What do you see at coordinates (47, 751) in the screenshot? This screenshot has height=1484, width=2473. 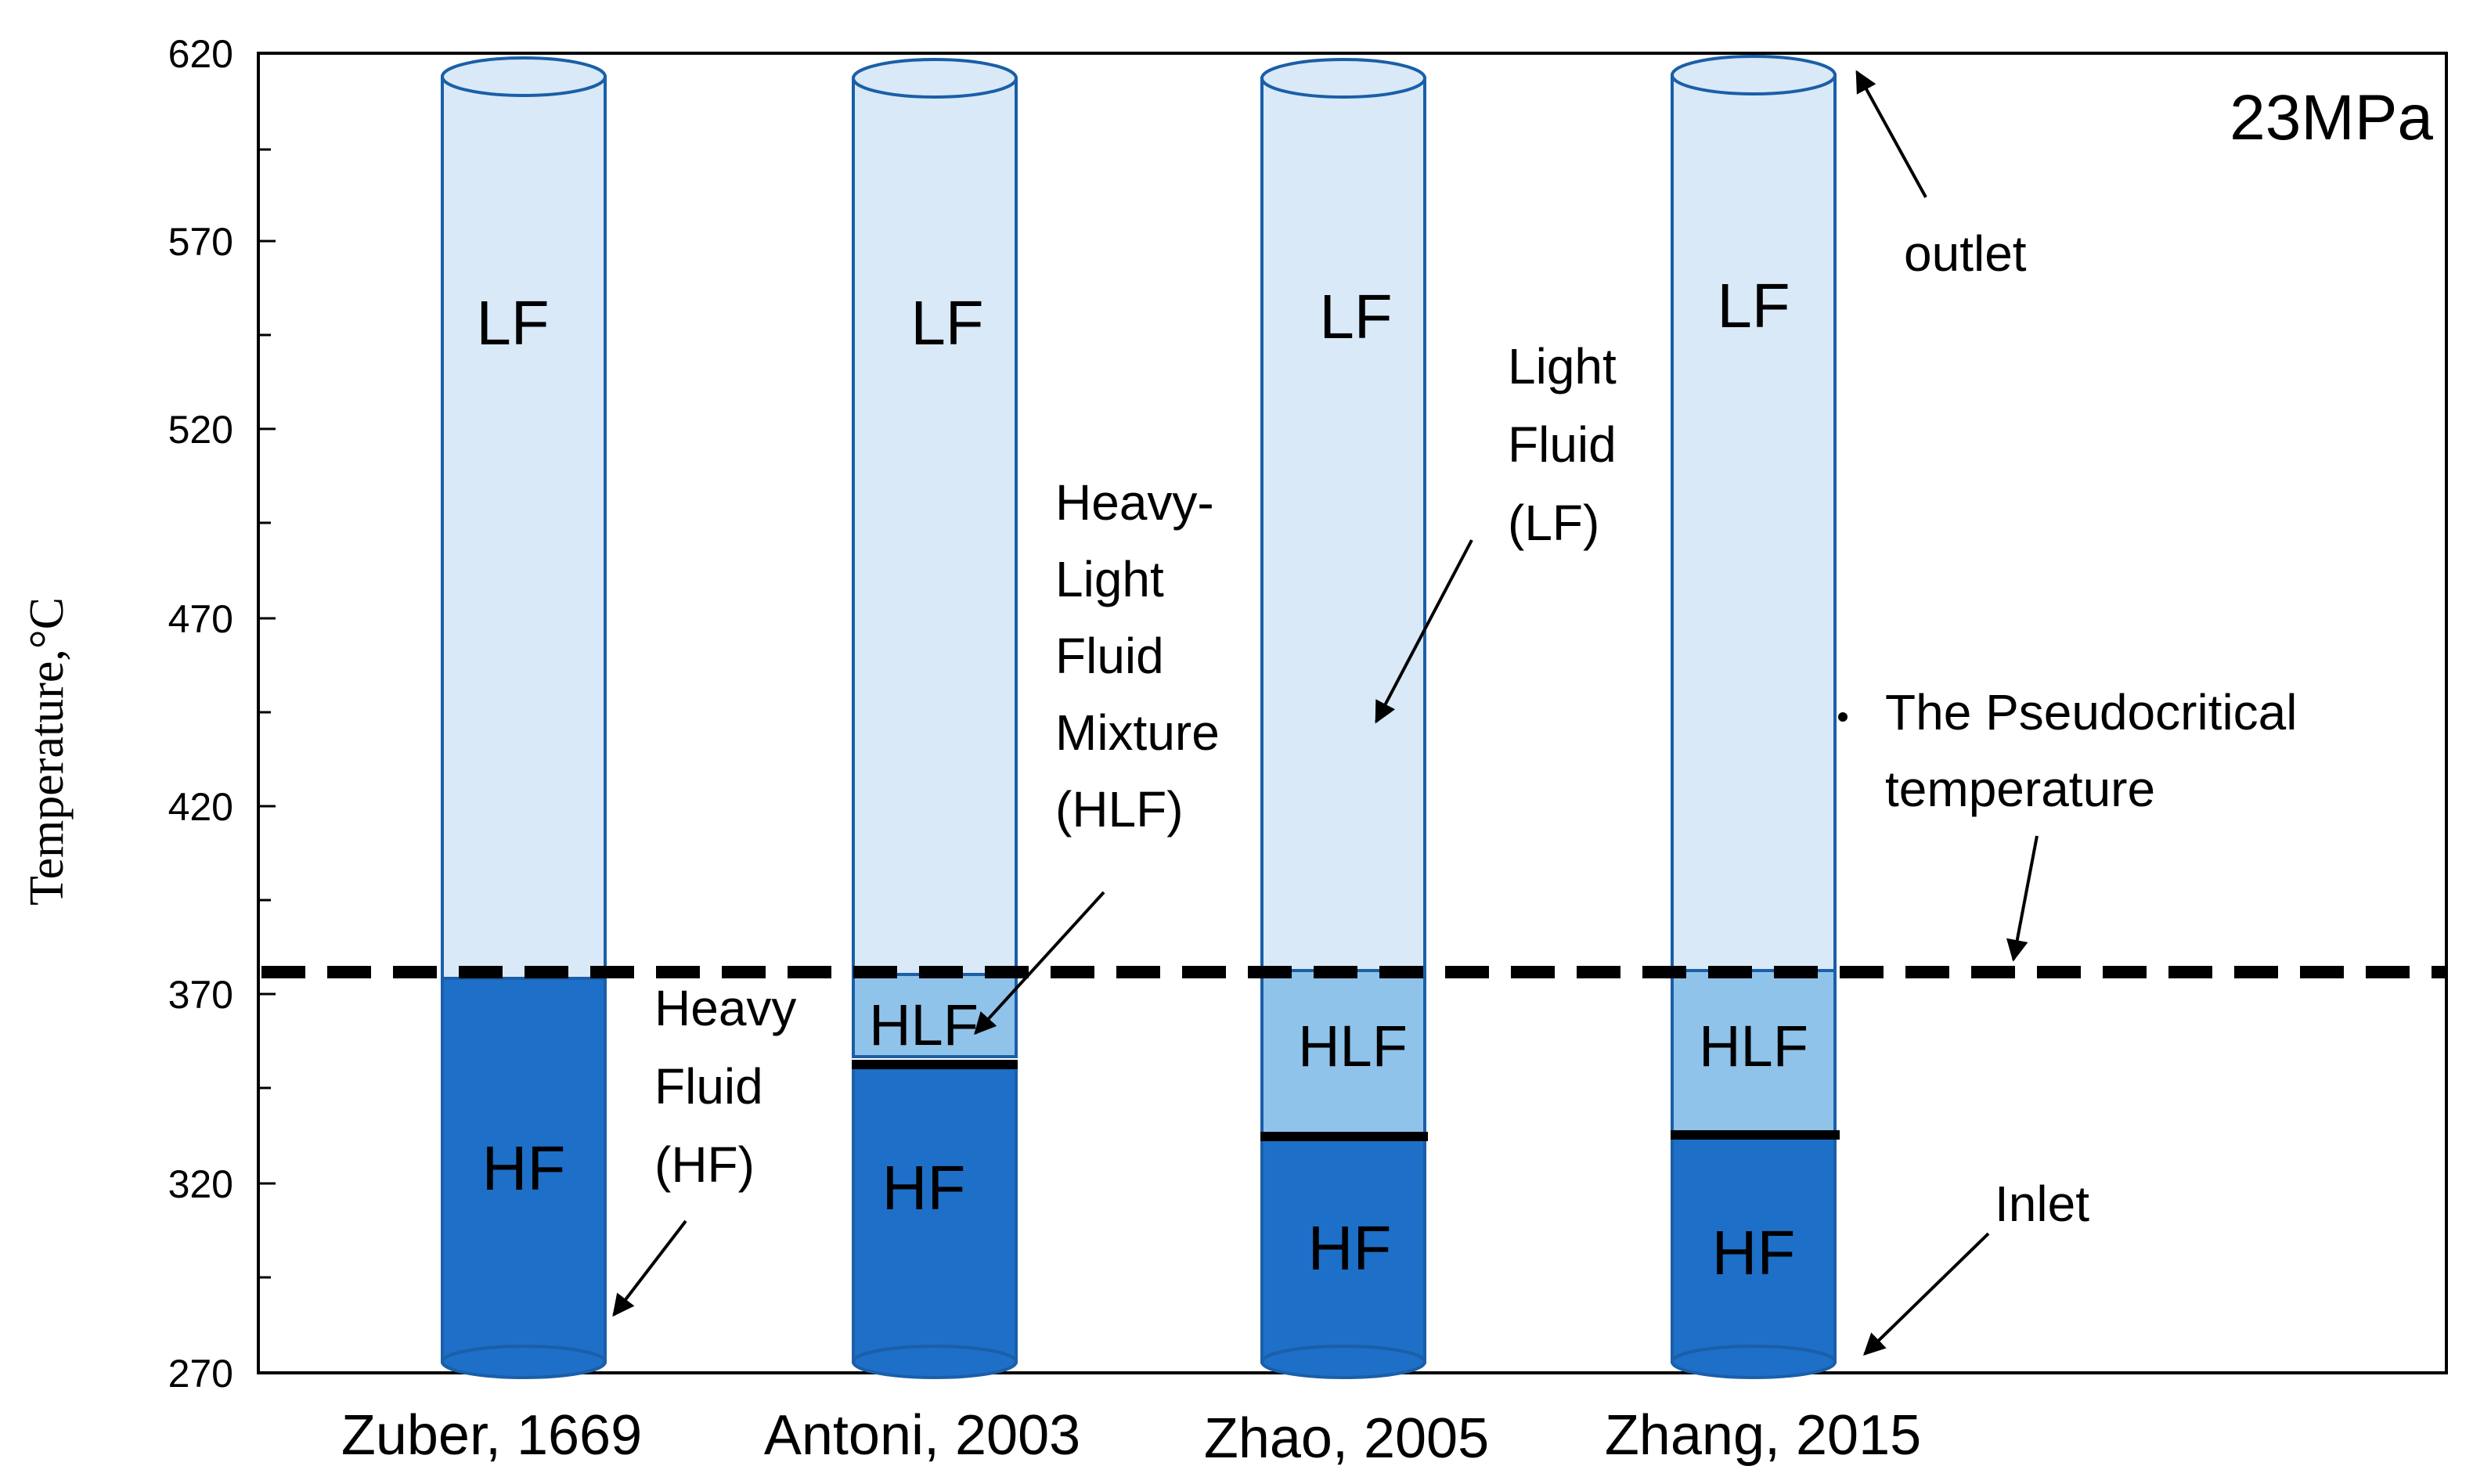 I see `y-axis-title: Temperature,°C` at bounding box center [47, 751].